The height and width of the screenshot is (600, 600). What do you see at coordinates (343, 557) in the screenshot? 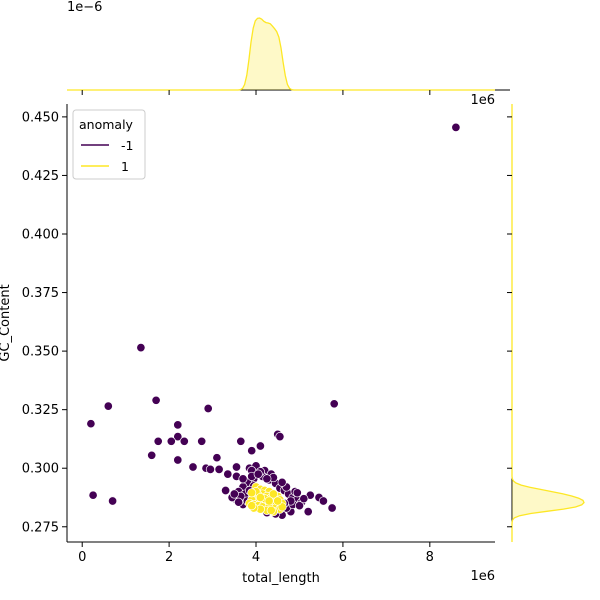
I see `x-tick-label: 6` at bounding box center [343, 557].